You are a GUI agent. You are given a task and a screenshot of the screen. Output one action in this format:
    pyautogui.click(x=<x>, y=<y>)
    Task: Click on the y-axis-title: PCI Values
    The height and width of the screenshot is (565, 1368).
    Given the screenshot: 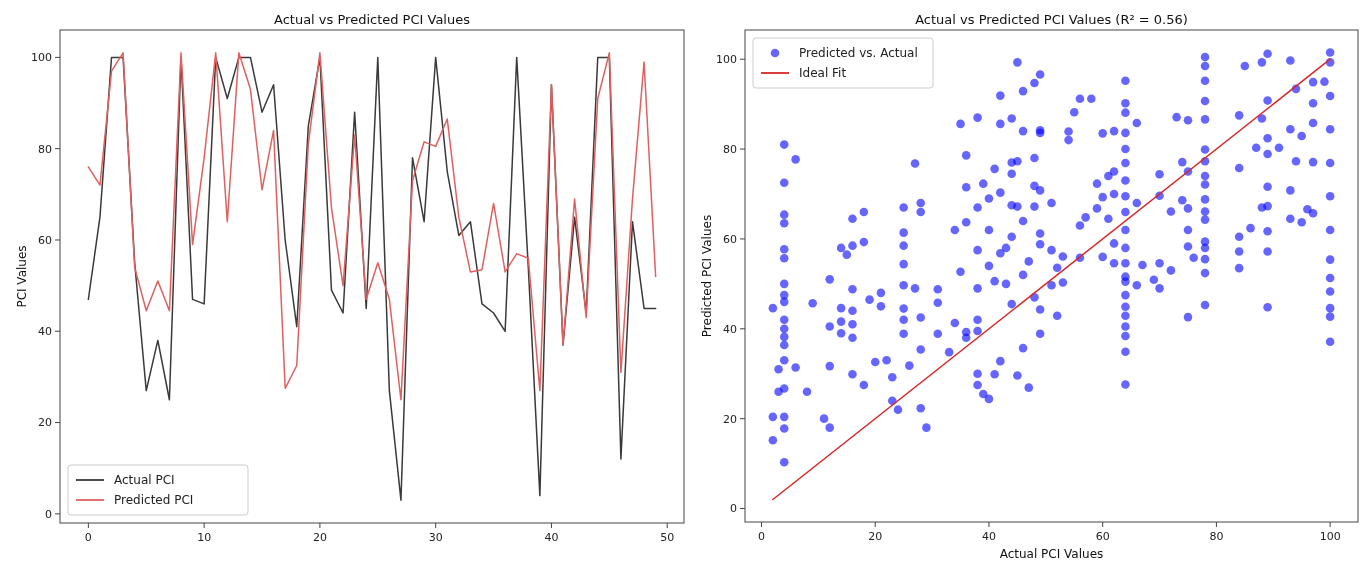 What is the action you would take?
    pyautogui.click(x=22, y=276)
    